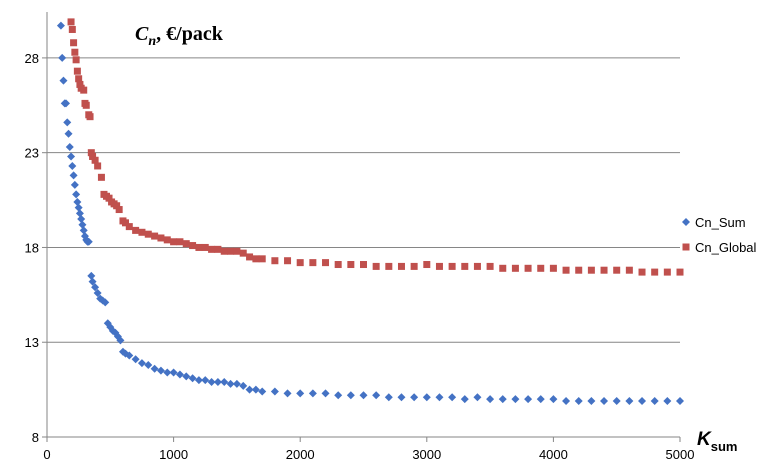 Image resolution: width=774 pixels, height=467 pixels. What do you see at coordinates (686, 247) in the screenshot?
I see `legend-marker` at bounding box center [686, 247].